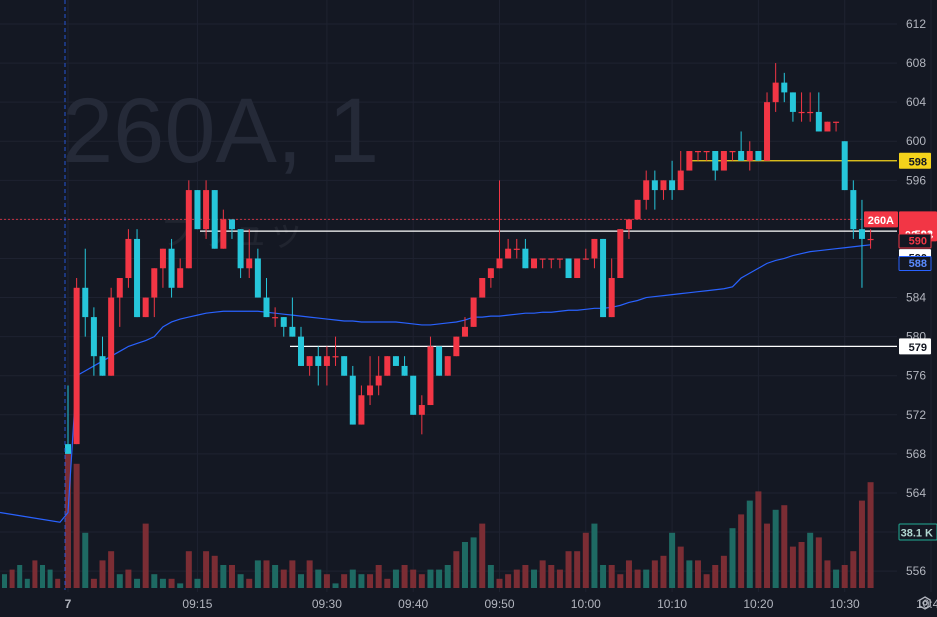 Image resolution: width=937 pixels, height=617 pixels. I want to click on prev-close-tag: 590, so click(918, 242).